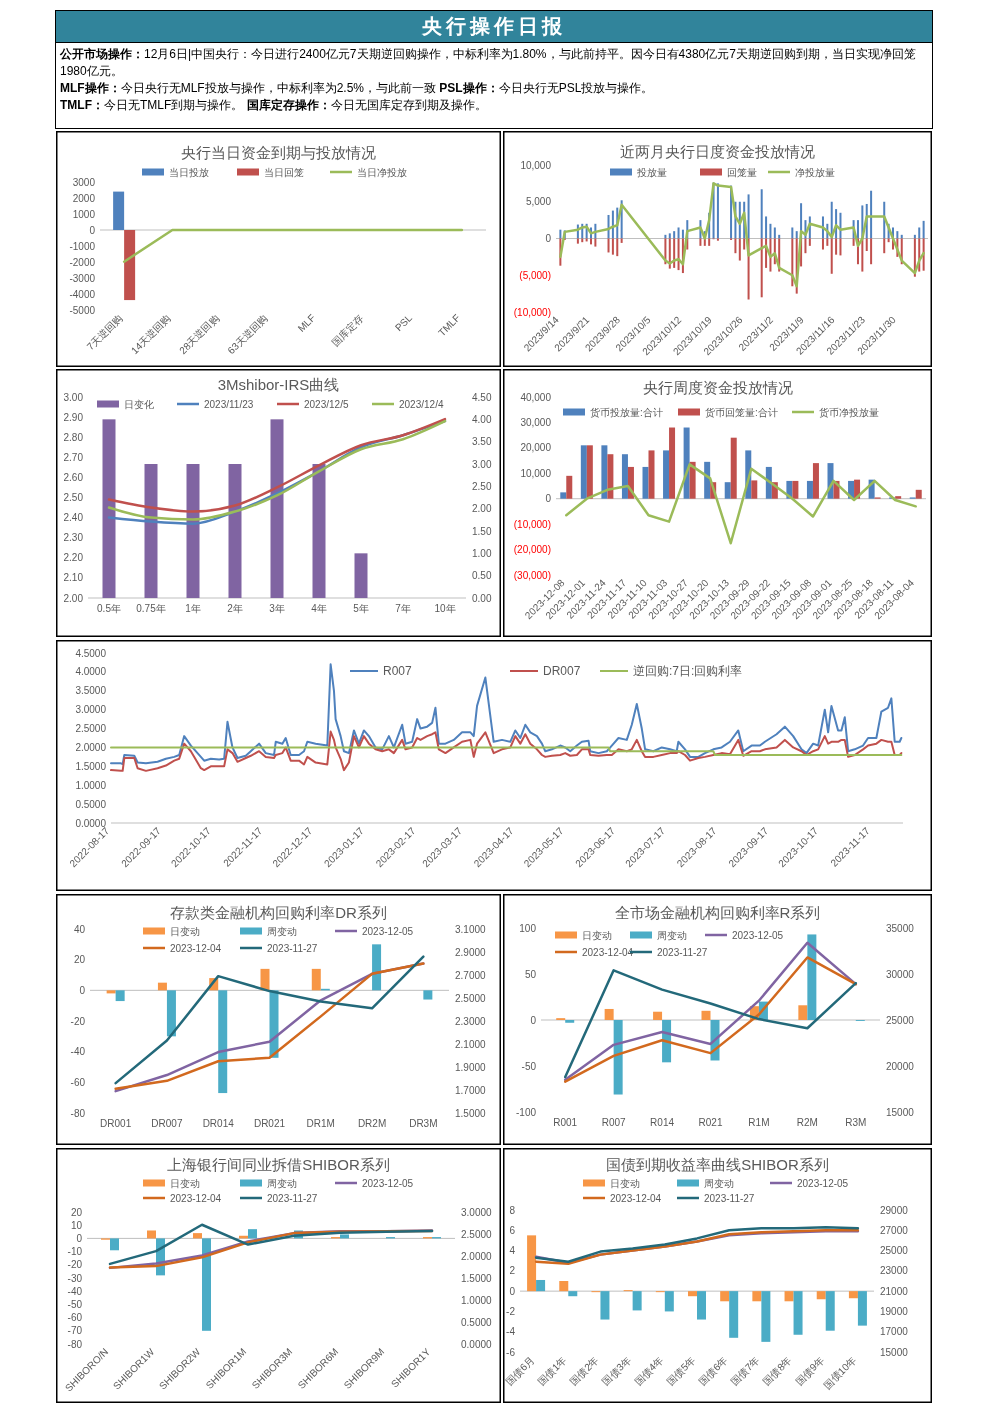 This screenshot has height=1403, width=992. I want to click on x-tick-label: 14天逆回购, so click(150, 334).